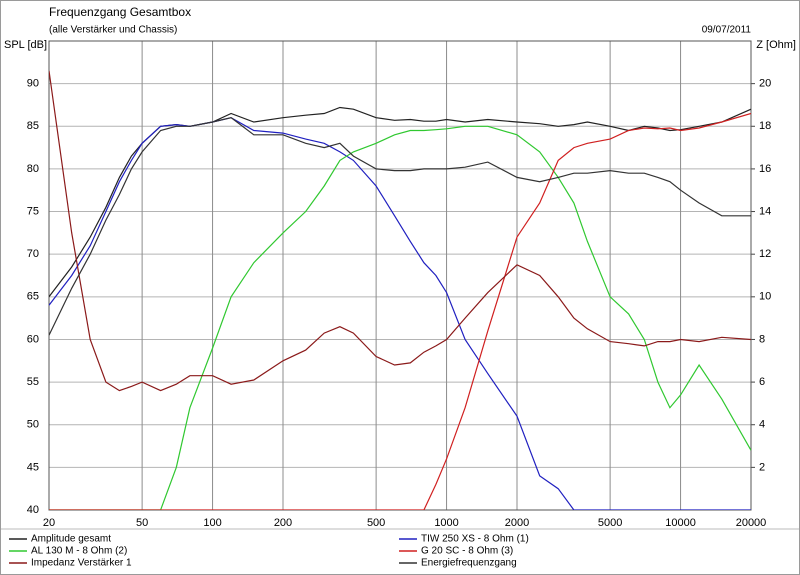 The height and width of the screenshot is (575, 800). Describe the element at coordinates (33, 510) in the screenshot. I see `y-tick-label: 40` at that location.